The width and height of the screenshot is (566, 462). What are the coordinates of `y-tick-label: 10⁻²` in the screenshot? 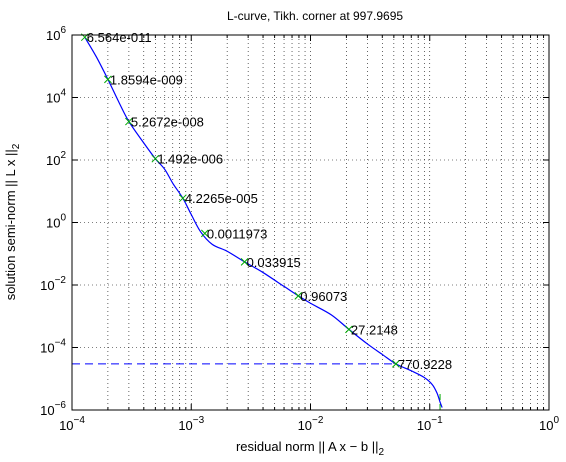 It's located at (53, 284).